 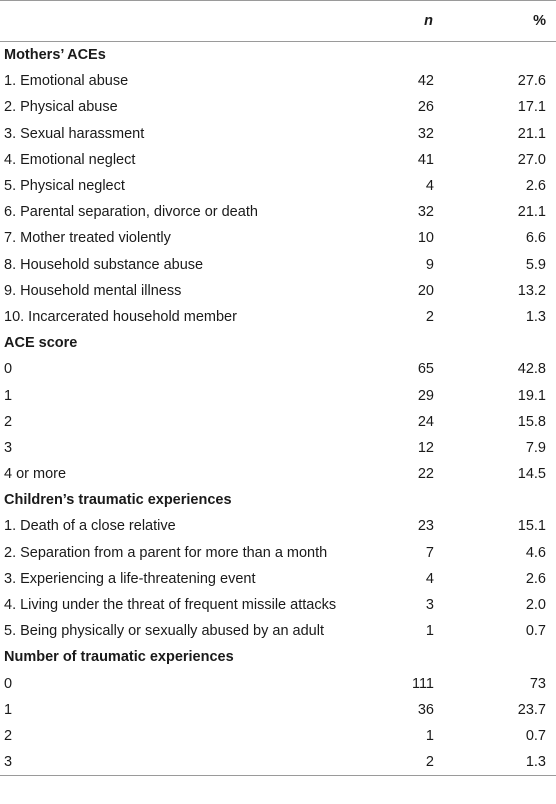 I want to click on row-n-cell: 111, so click(x=422, y=683).